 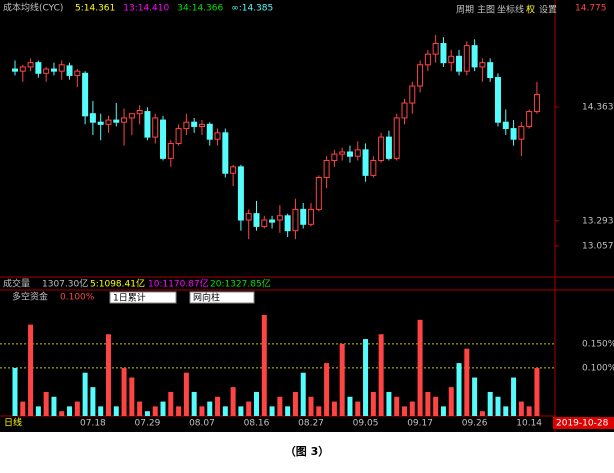 I want to click on x-tick-label: 09.26, so click(x=475, y=424).